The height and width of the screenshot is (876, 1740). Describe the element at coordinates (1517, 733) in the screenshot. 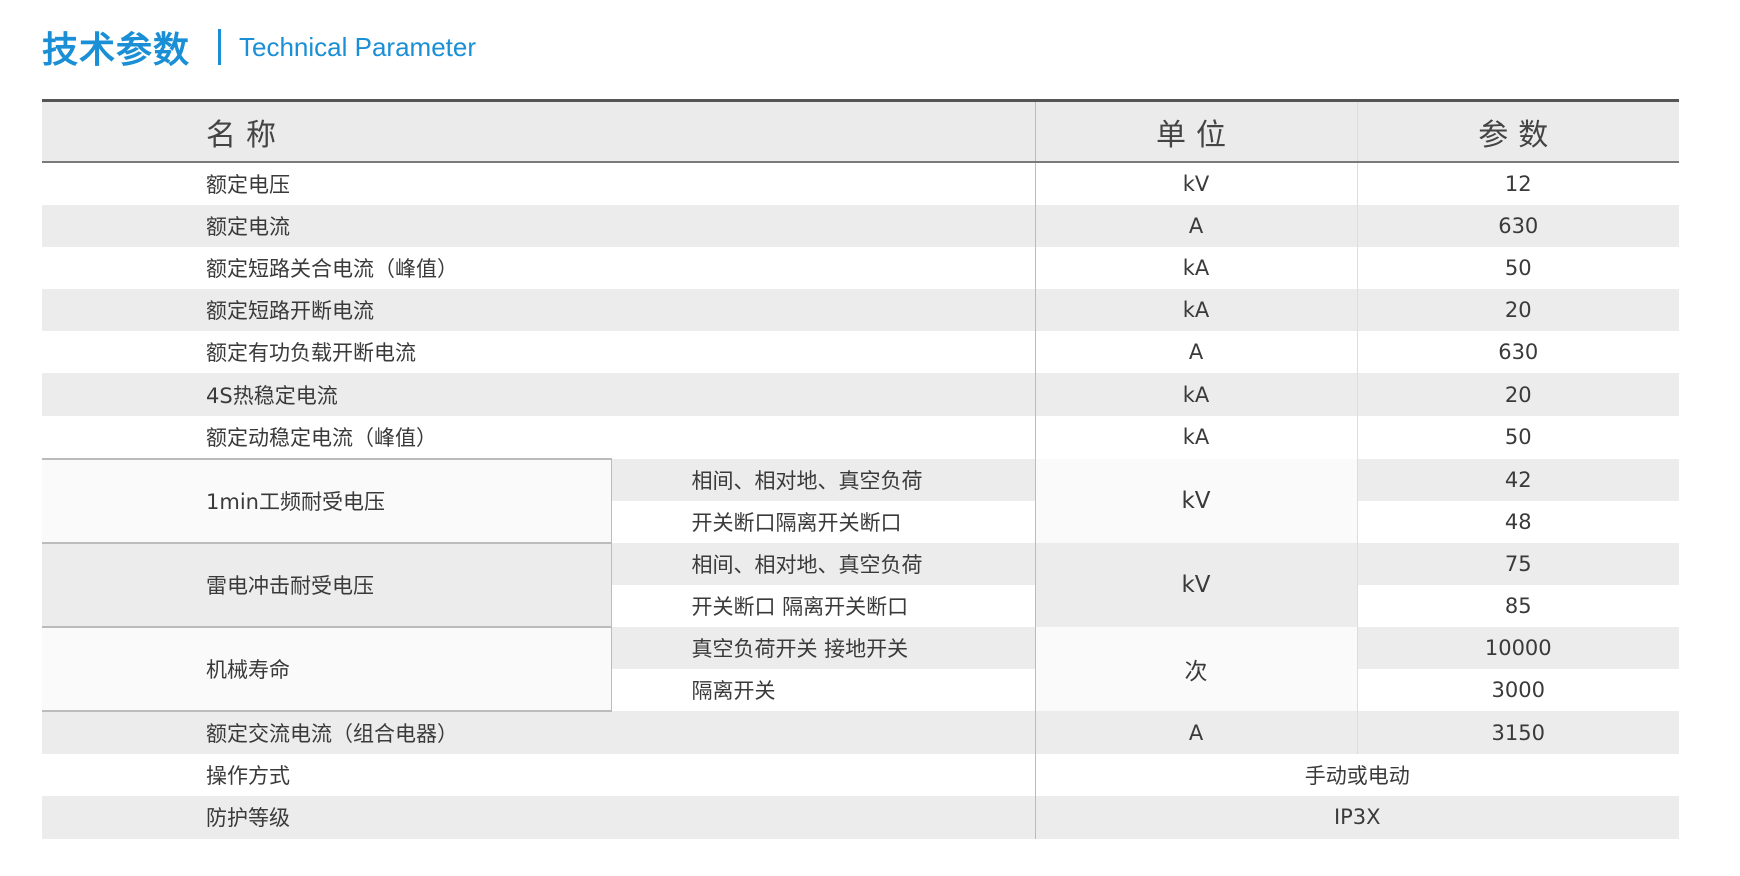

I see `param-value: 3150` at that location.